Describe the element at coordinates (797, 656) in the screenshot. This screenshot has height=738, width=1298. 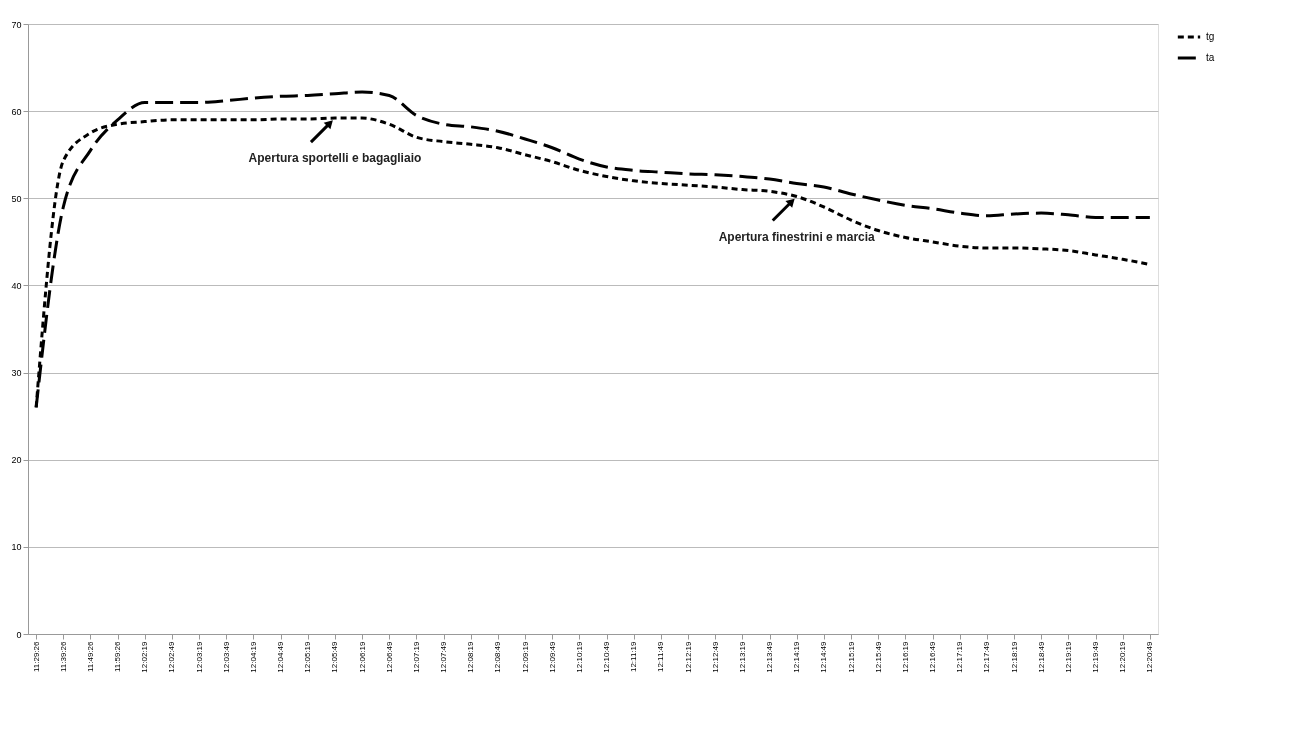
I see `x-tick-label: 12:14:19` at that location.